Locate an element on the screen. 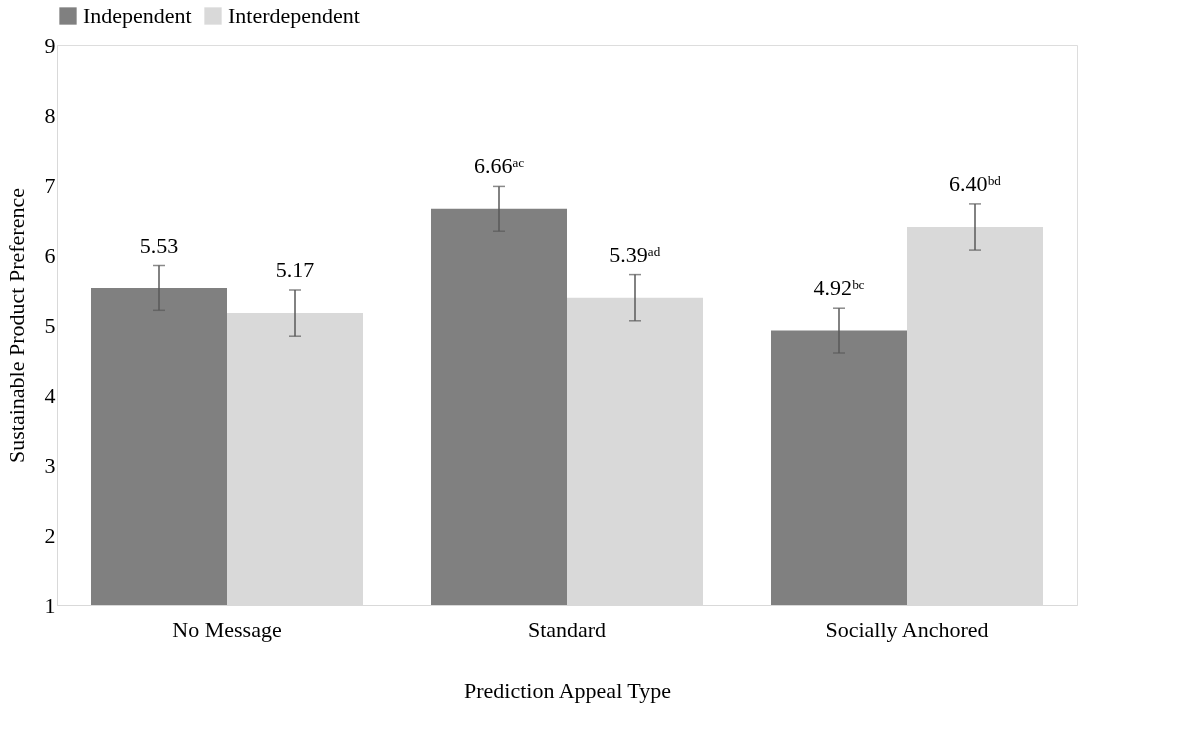 The height and width of the screenshot is (751, 1182). data-label: 6.66ᵃᶜ is located at coordinates (499, 166).